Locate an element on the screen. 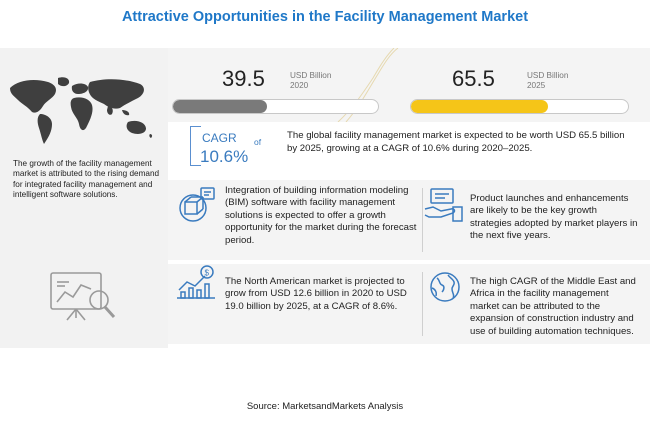 This screenshot has height=424, width=650. globe-icon is located at coordinates (445, 287).